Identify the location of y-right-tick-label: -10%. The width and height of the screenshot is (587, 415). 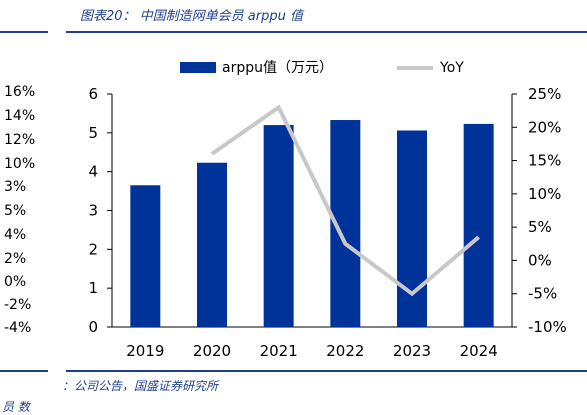
(547, 327).